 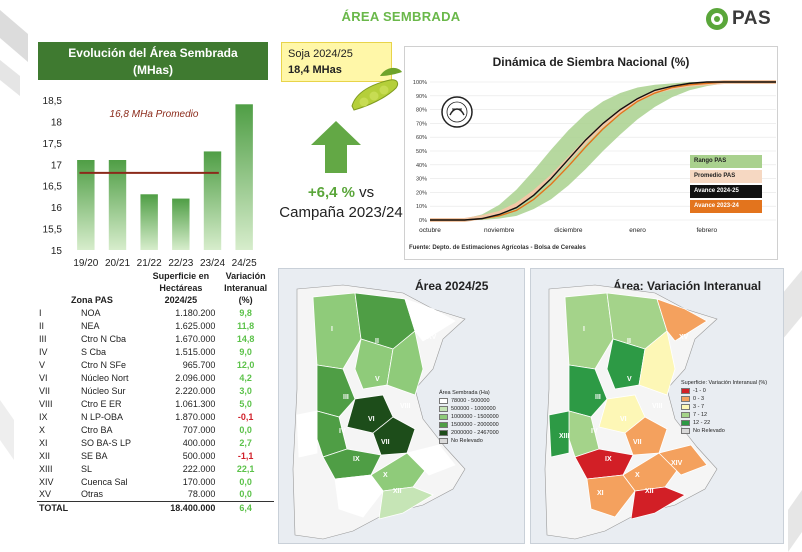 I want to click on pas-logo-text: PAS, so click(x=752, y=18).